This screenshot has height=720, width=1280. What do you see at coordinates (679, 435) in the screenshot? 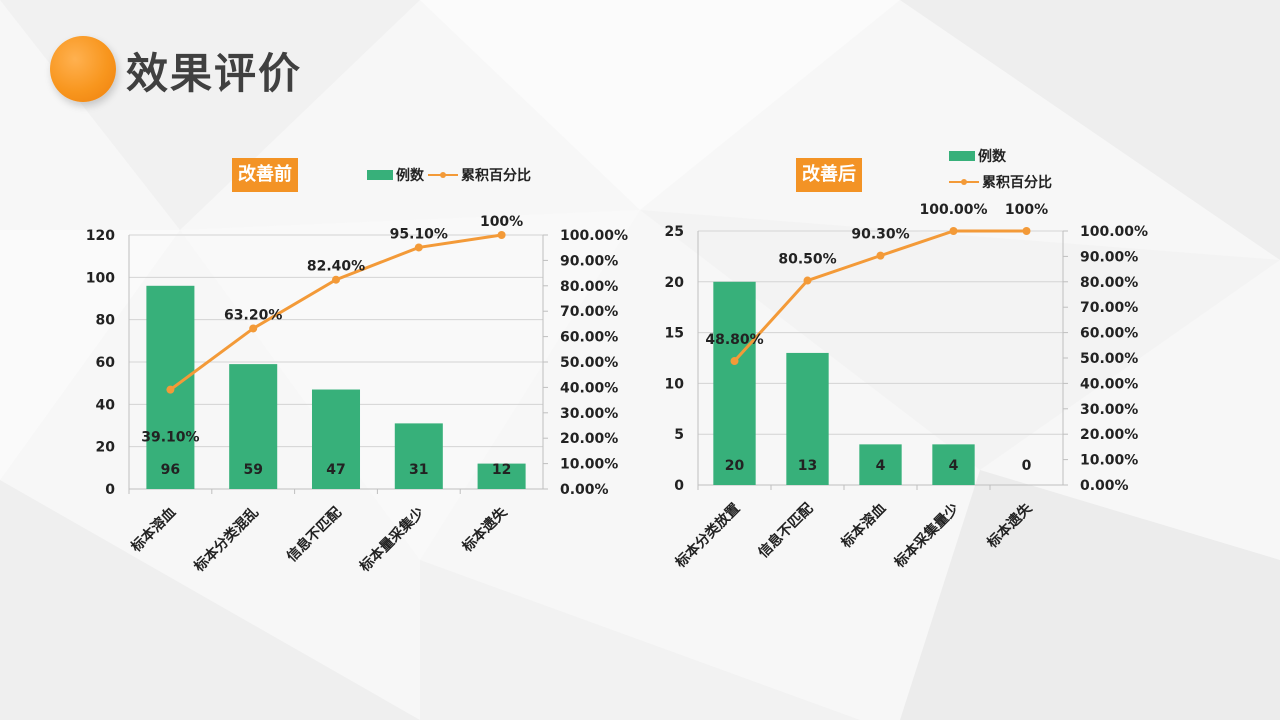
I see `y-tick-label: 5` at bounding box center [679, 435].